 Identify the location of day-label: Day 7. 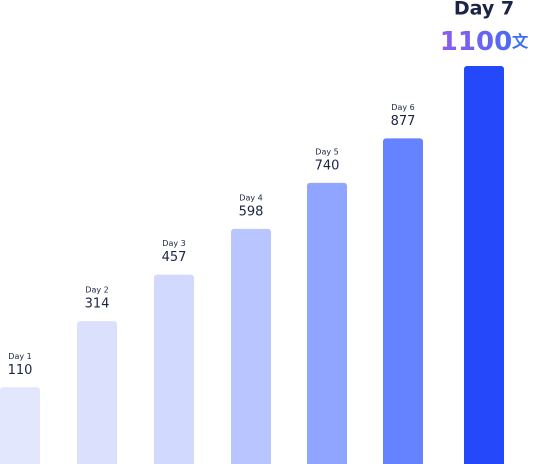
(484, 10).